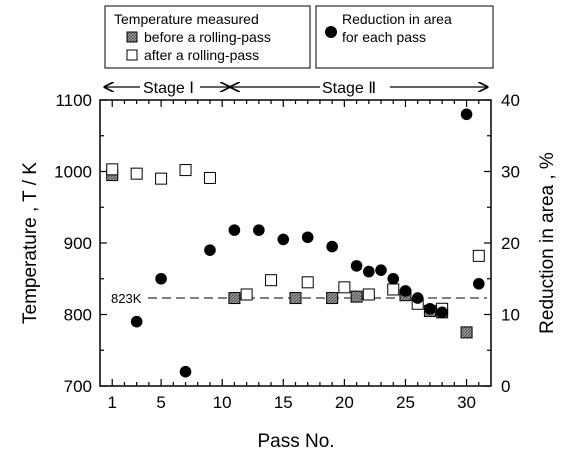 The image size is (571, 454). I want to click on reduction-legend-box, so click(404, 37).